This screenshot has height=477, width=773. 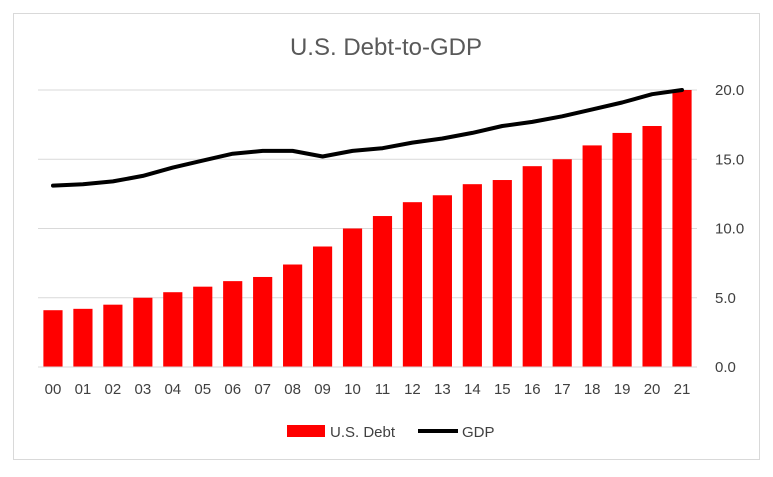 I want to click on x-tick-label: 05, so click(x=202, y=389).